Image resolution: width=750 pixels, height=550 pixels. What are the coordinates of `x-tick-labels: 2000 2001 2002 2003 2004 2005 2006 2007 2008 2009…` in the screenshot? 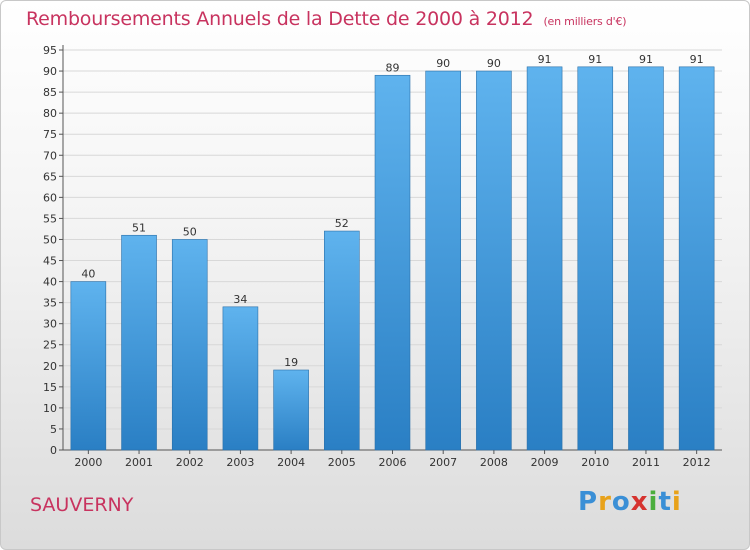 It's located at (392, 462).